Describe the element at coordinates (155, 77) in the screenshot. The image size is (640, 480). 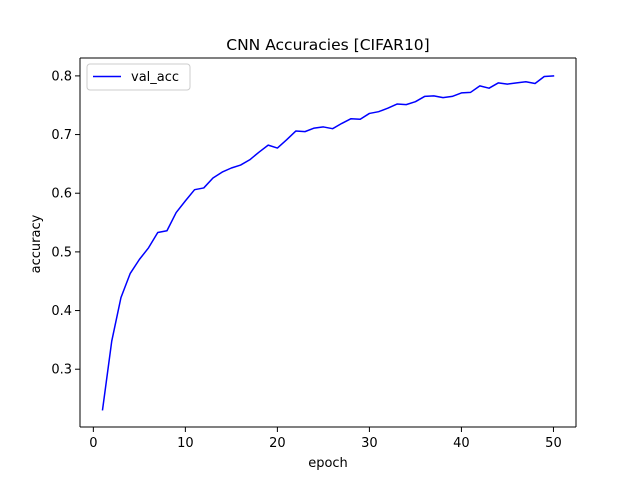
I see `legend-label-val-acc: val_acc` at that location.